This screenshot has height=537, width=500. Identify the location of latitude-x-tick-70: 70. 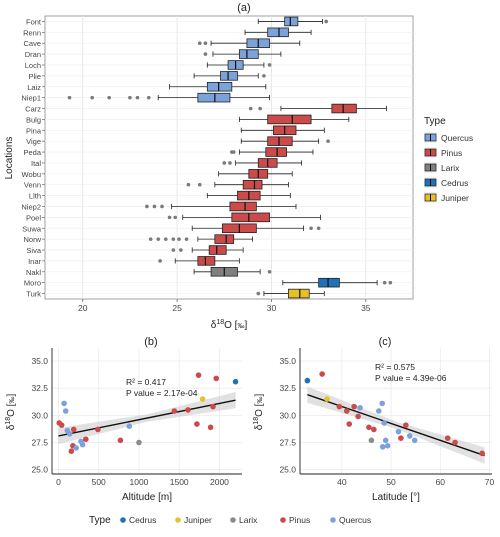
(490, 482).